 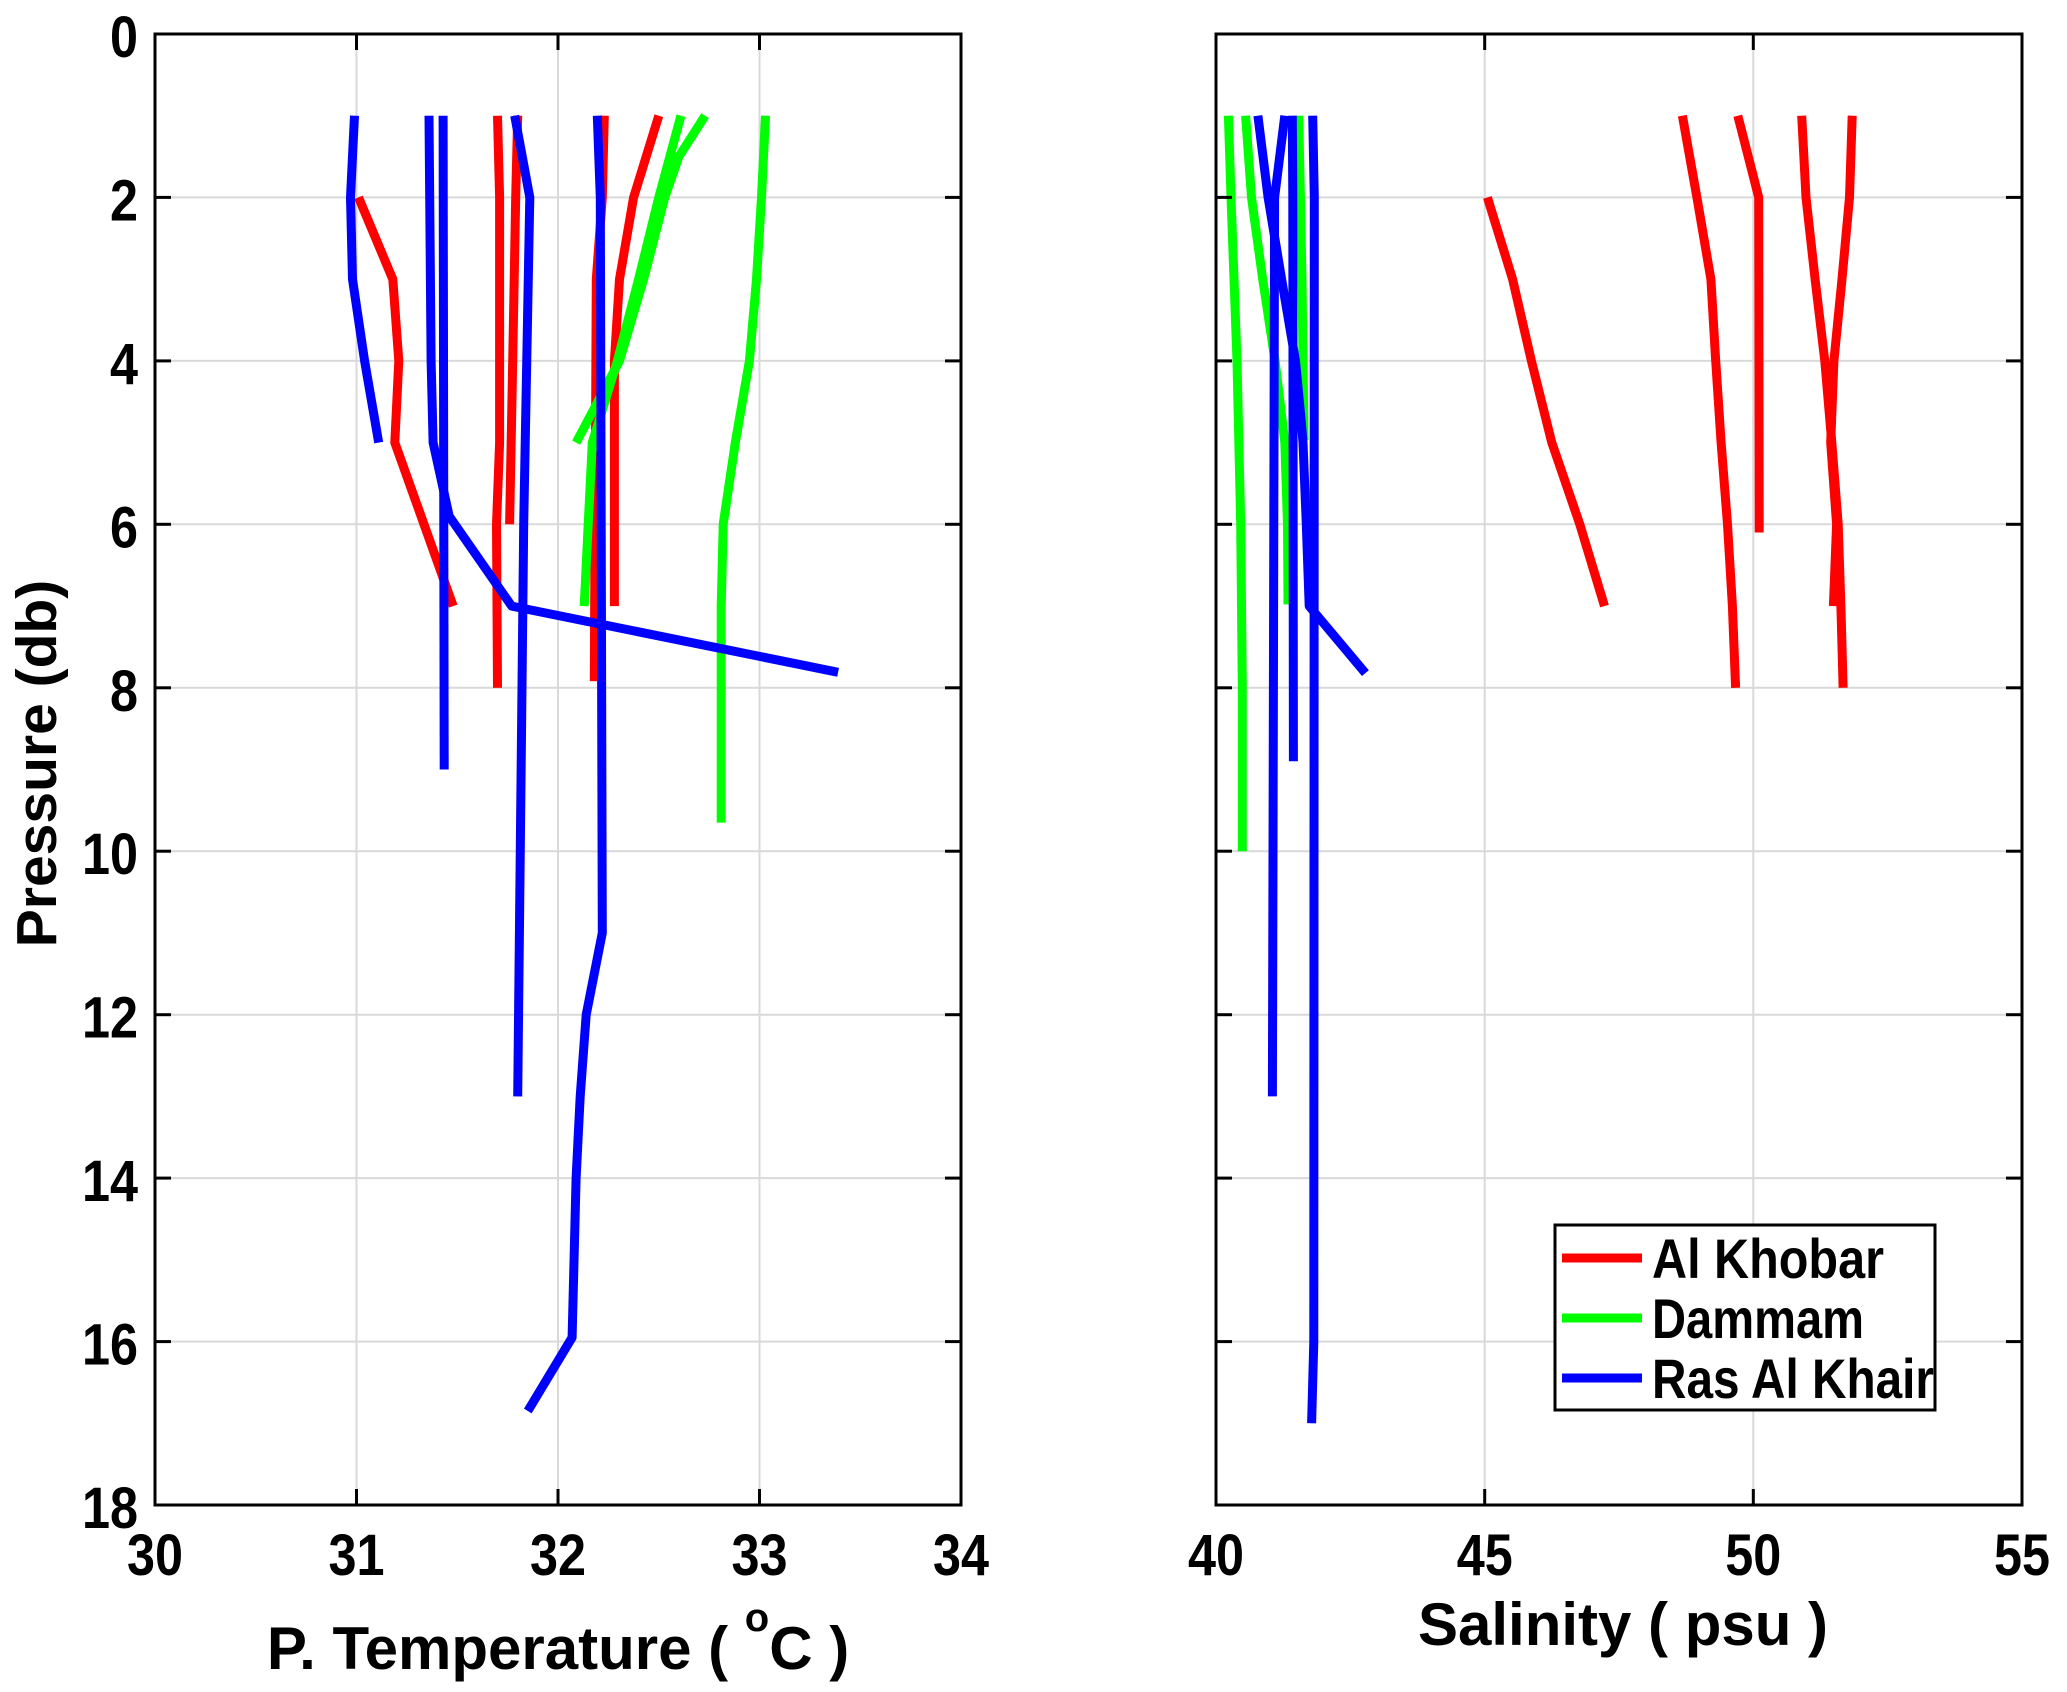 What do you see at coordinates (37, 763) in the screenshot?
I see `svg-text: Pressure (db)` at bounding box center [37, 763].